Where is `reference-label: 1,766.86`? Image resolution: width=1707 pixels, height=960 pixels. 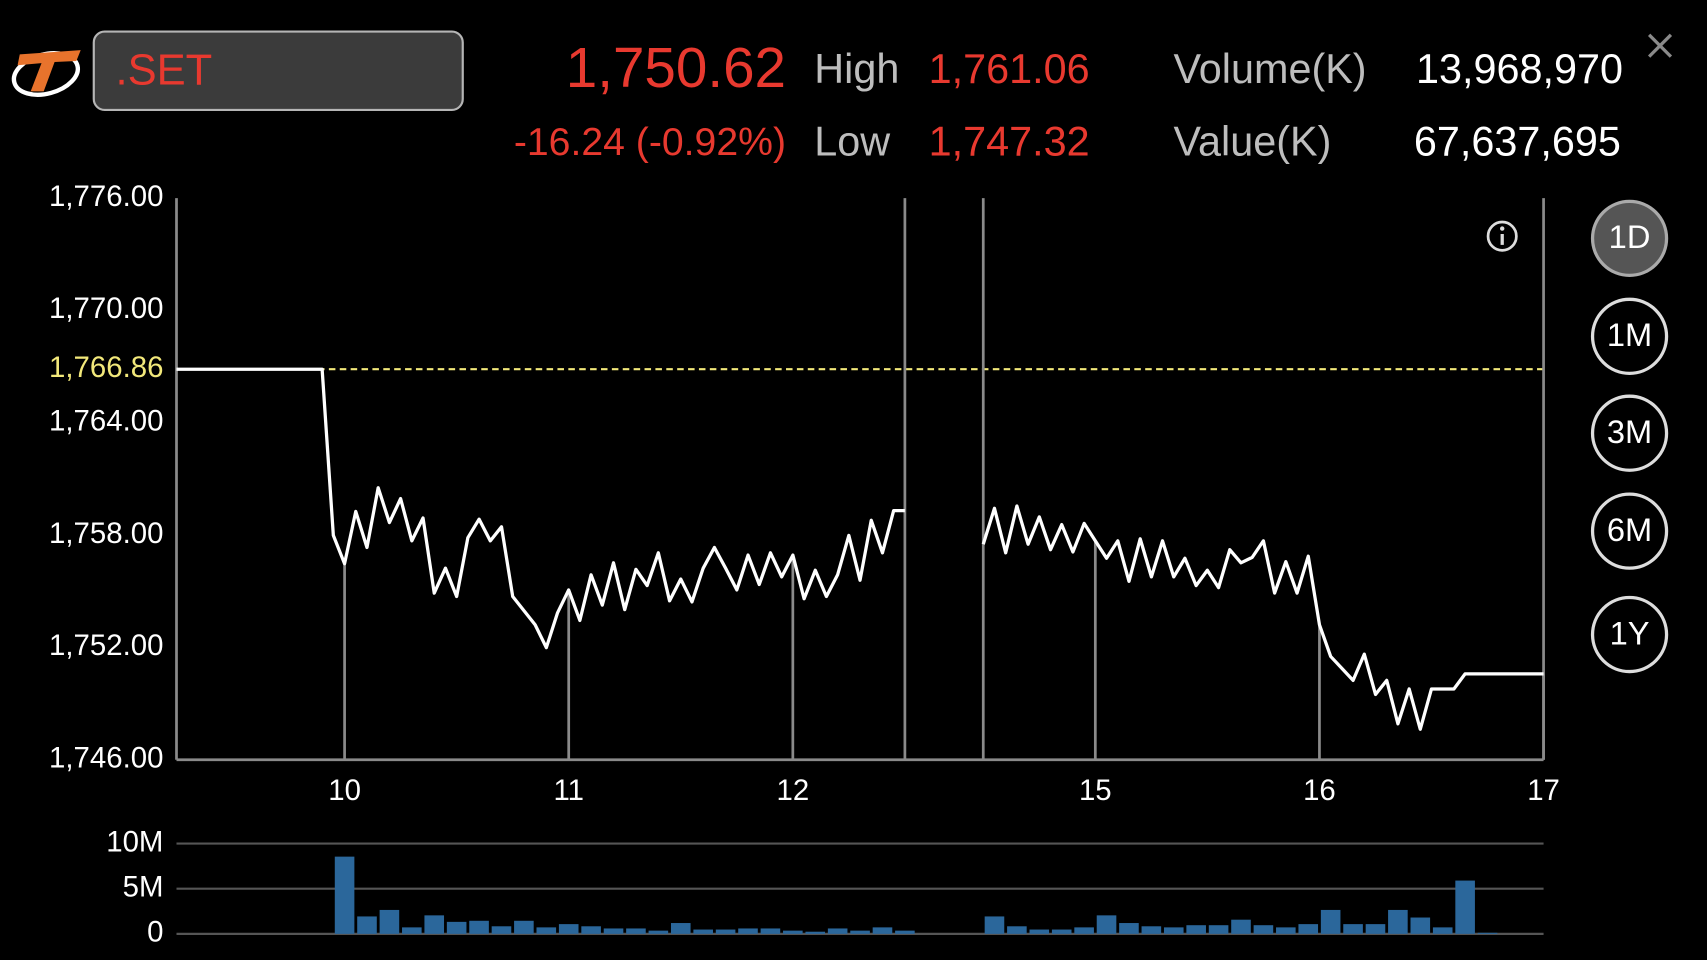 reference-label: 1,766.86 is located at coordinates (106, 367).